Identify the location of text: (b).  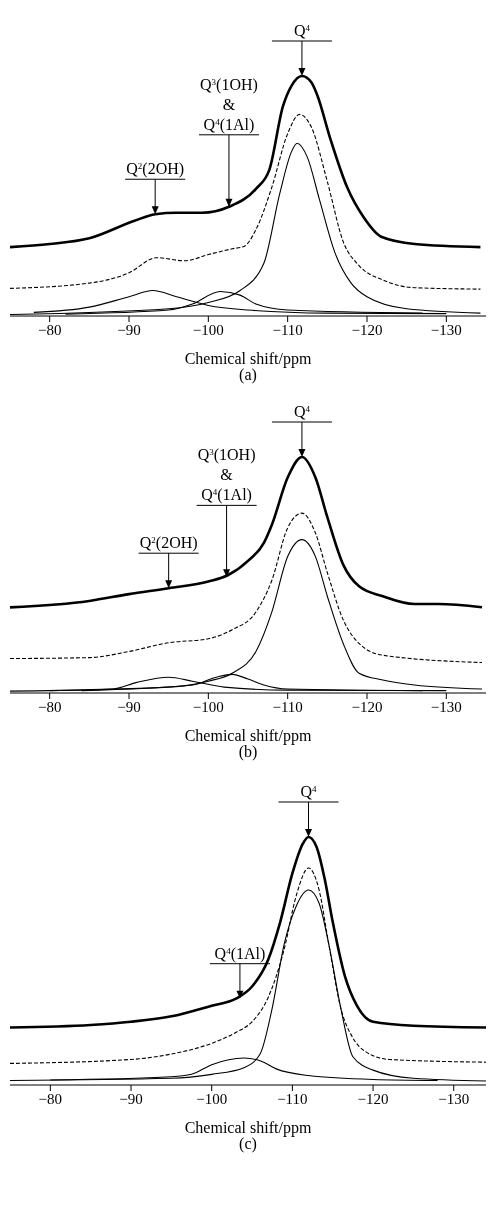
(247, 752).